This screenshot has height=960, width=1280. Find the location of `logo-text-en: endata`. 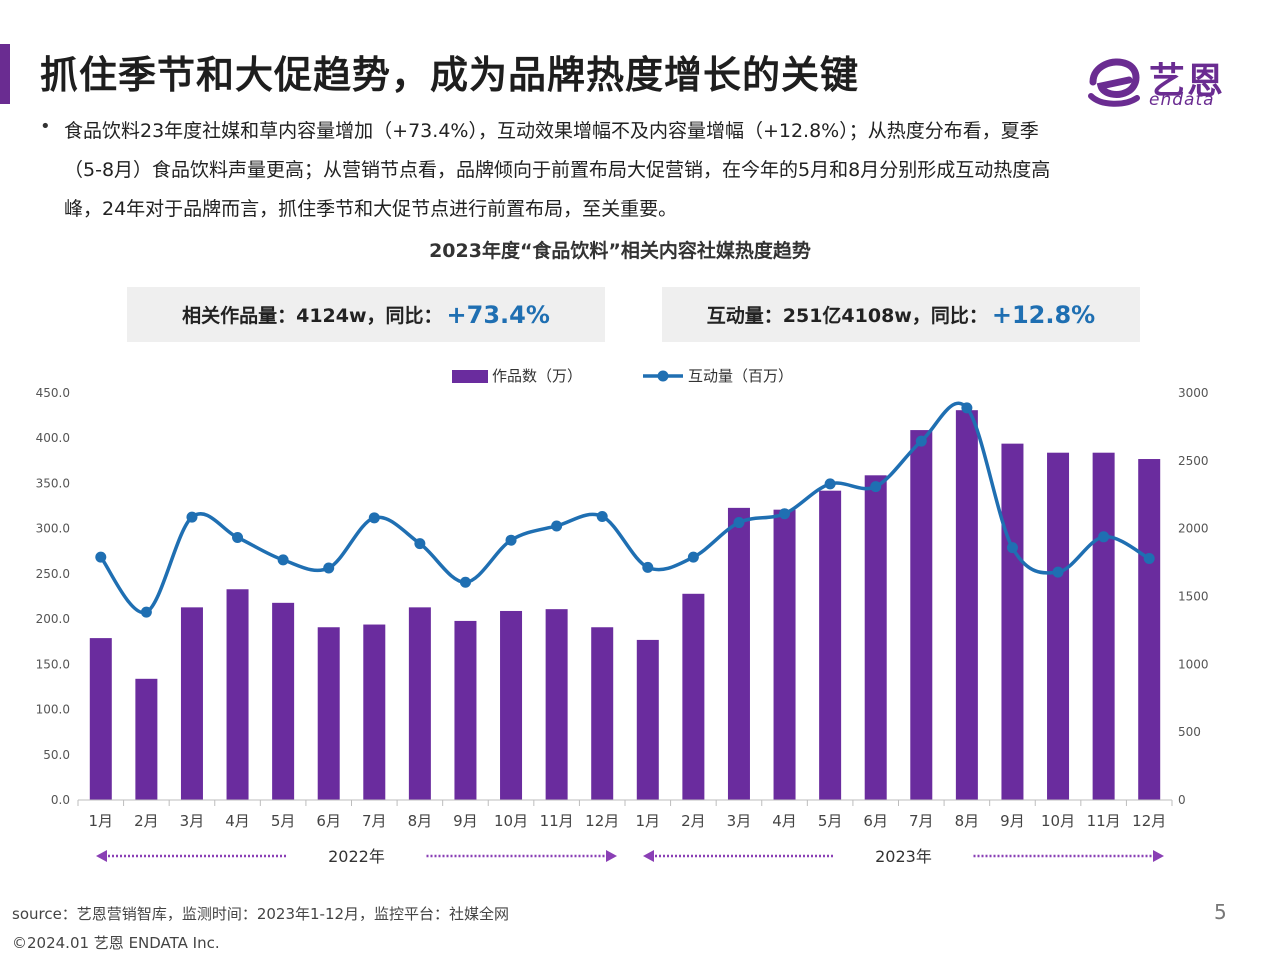

logo-text-en: endata is located at coordinates (1182, 100).